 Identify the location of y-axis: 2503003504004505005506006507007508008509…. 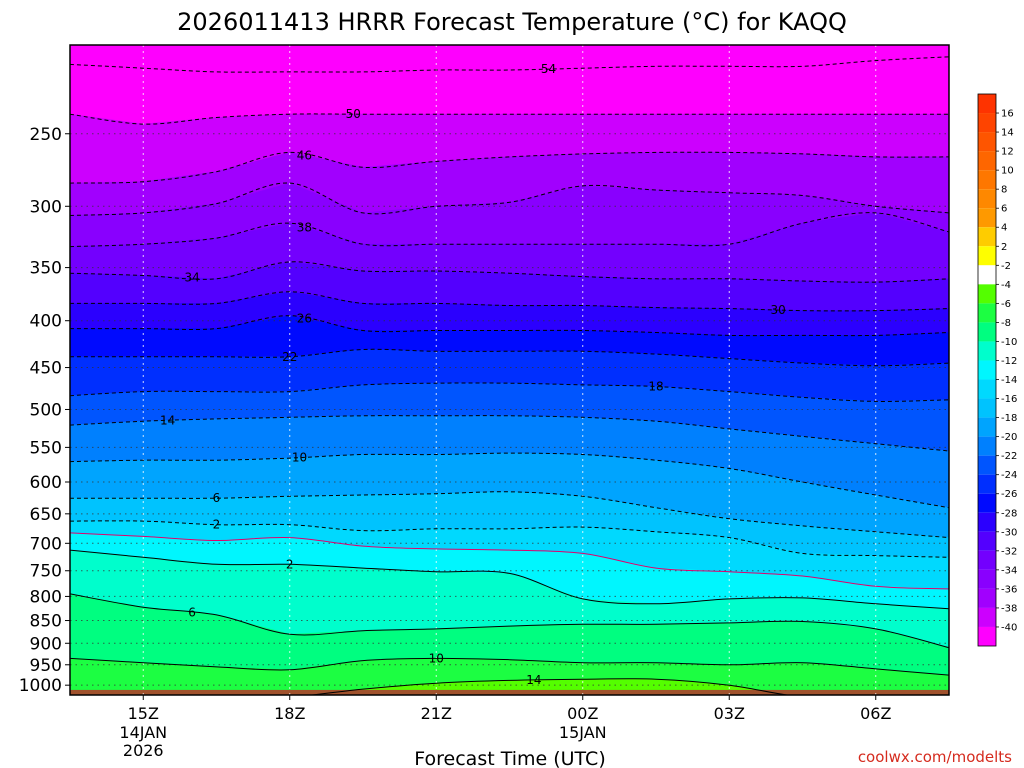
(44, 410).